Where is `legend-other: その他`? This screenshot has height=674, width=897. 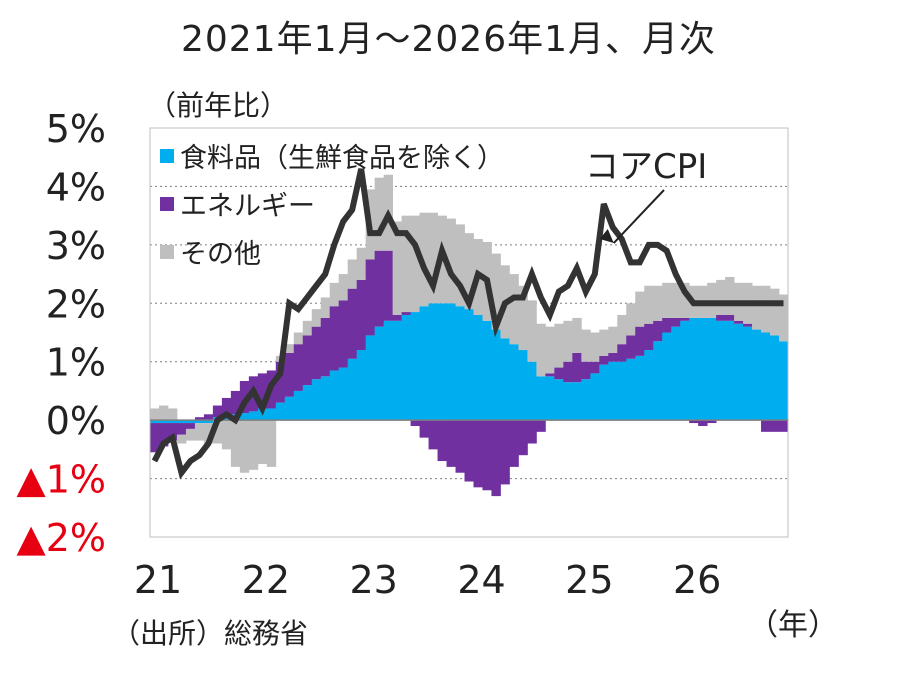 legend-other: その他 is located at coordinates (210, 251).